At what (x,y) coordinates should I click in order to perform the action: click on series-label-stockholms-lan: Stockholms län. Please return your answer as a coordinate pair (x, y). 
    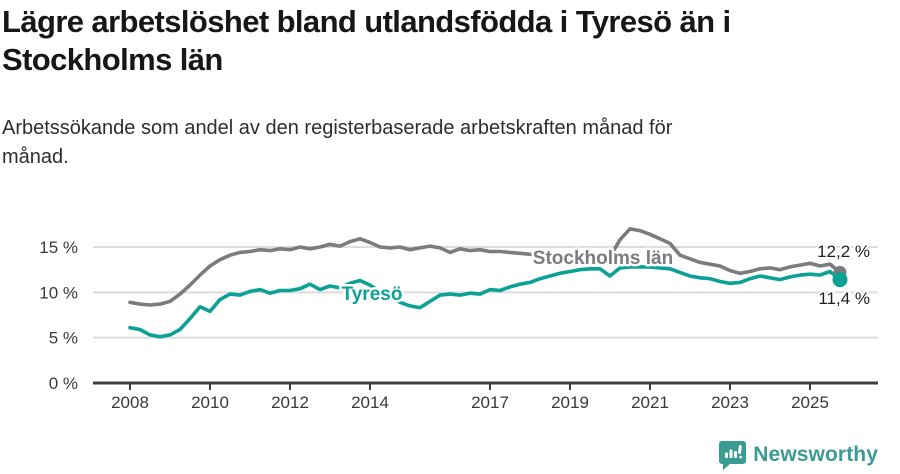
    Looking at the image, I should click on (603, 258).